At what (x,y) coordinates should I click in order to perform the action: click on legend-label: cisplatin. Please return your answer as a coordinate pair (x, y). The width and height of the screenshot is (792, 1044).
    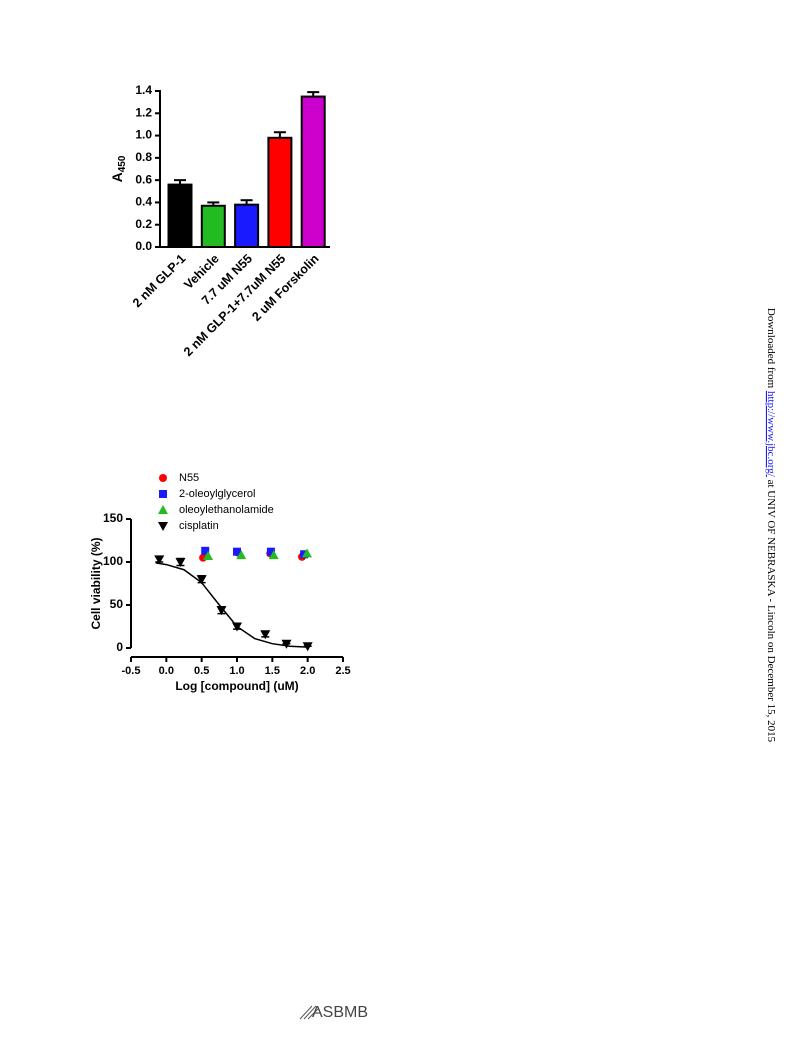
    Looking at the image, I should click on (199, 526).